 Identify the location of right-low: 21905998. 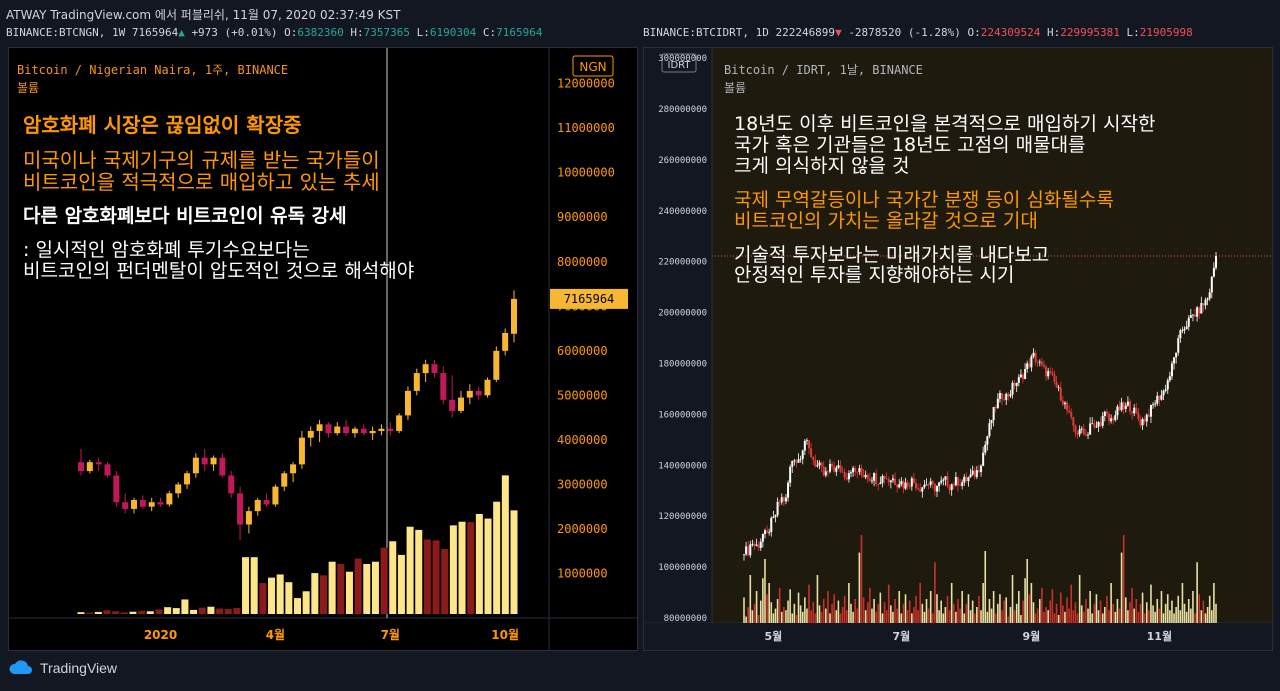
(1166, 32).